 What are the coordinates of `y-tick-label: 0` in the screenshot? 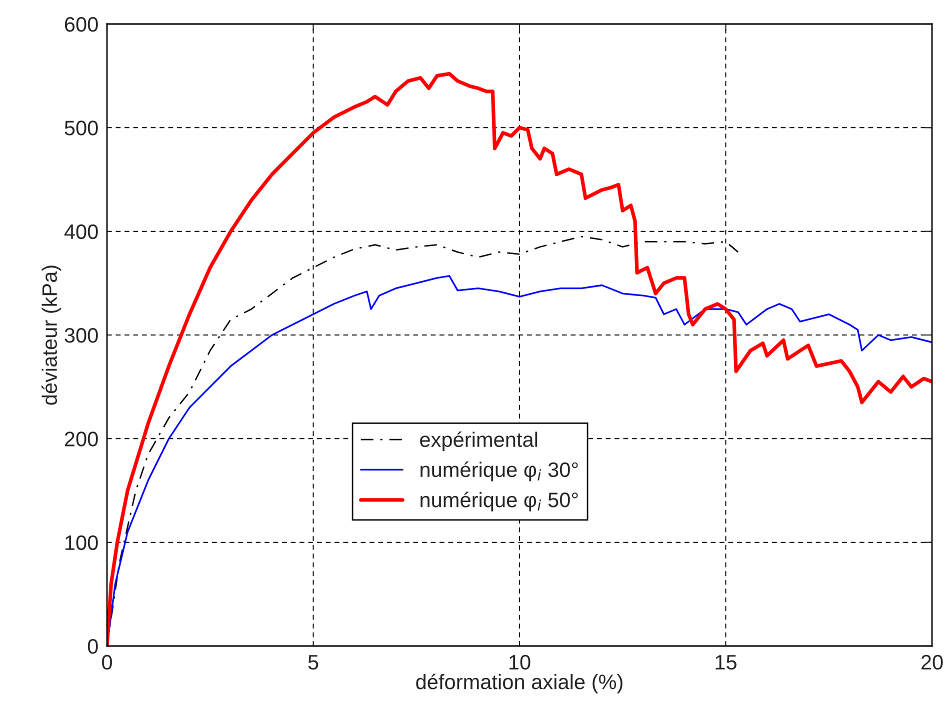 It's located at (93, 646).